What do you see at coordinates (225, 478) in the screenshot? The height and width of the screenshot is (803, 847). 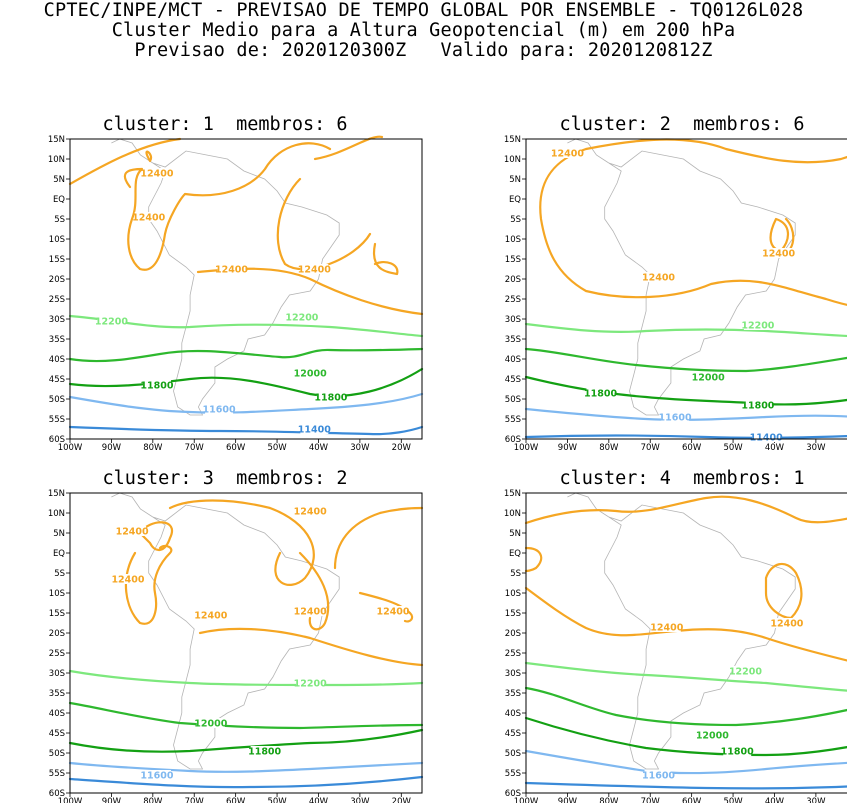 I see `panel-3-title: cluster: 3 membros: 2` at bounding box center [225, 478].